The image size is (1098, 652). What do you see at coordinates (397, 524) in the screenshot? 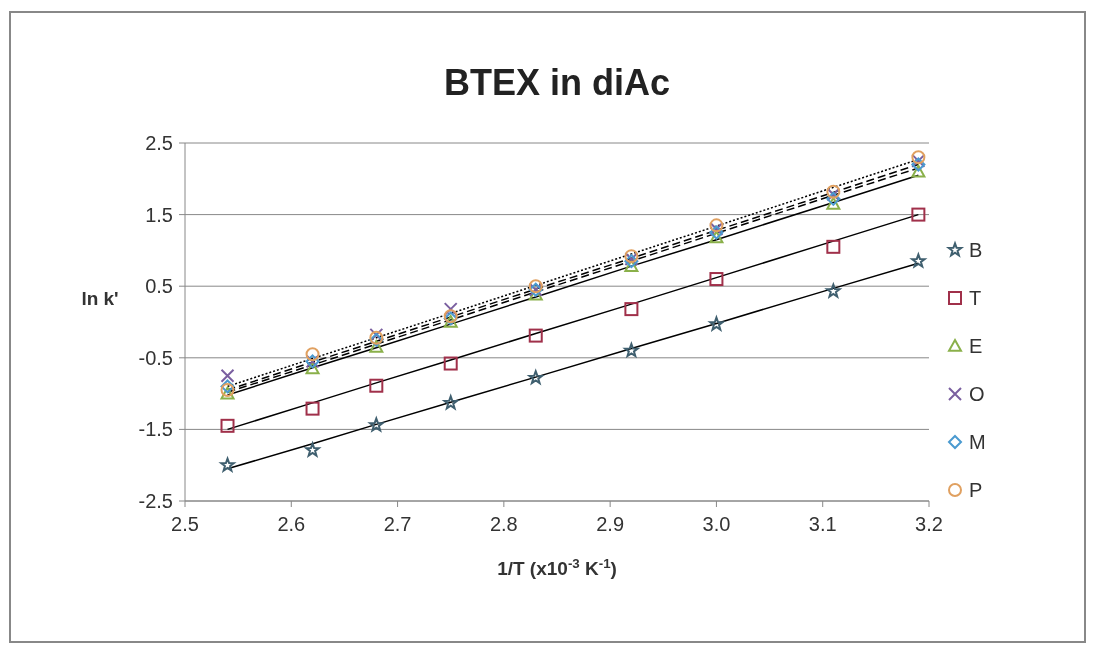
I see `x-tick-label: 2.7` at bounding box center [397, 524].